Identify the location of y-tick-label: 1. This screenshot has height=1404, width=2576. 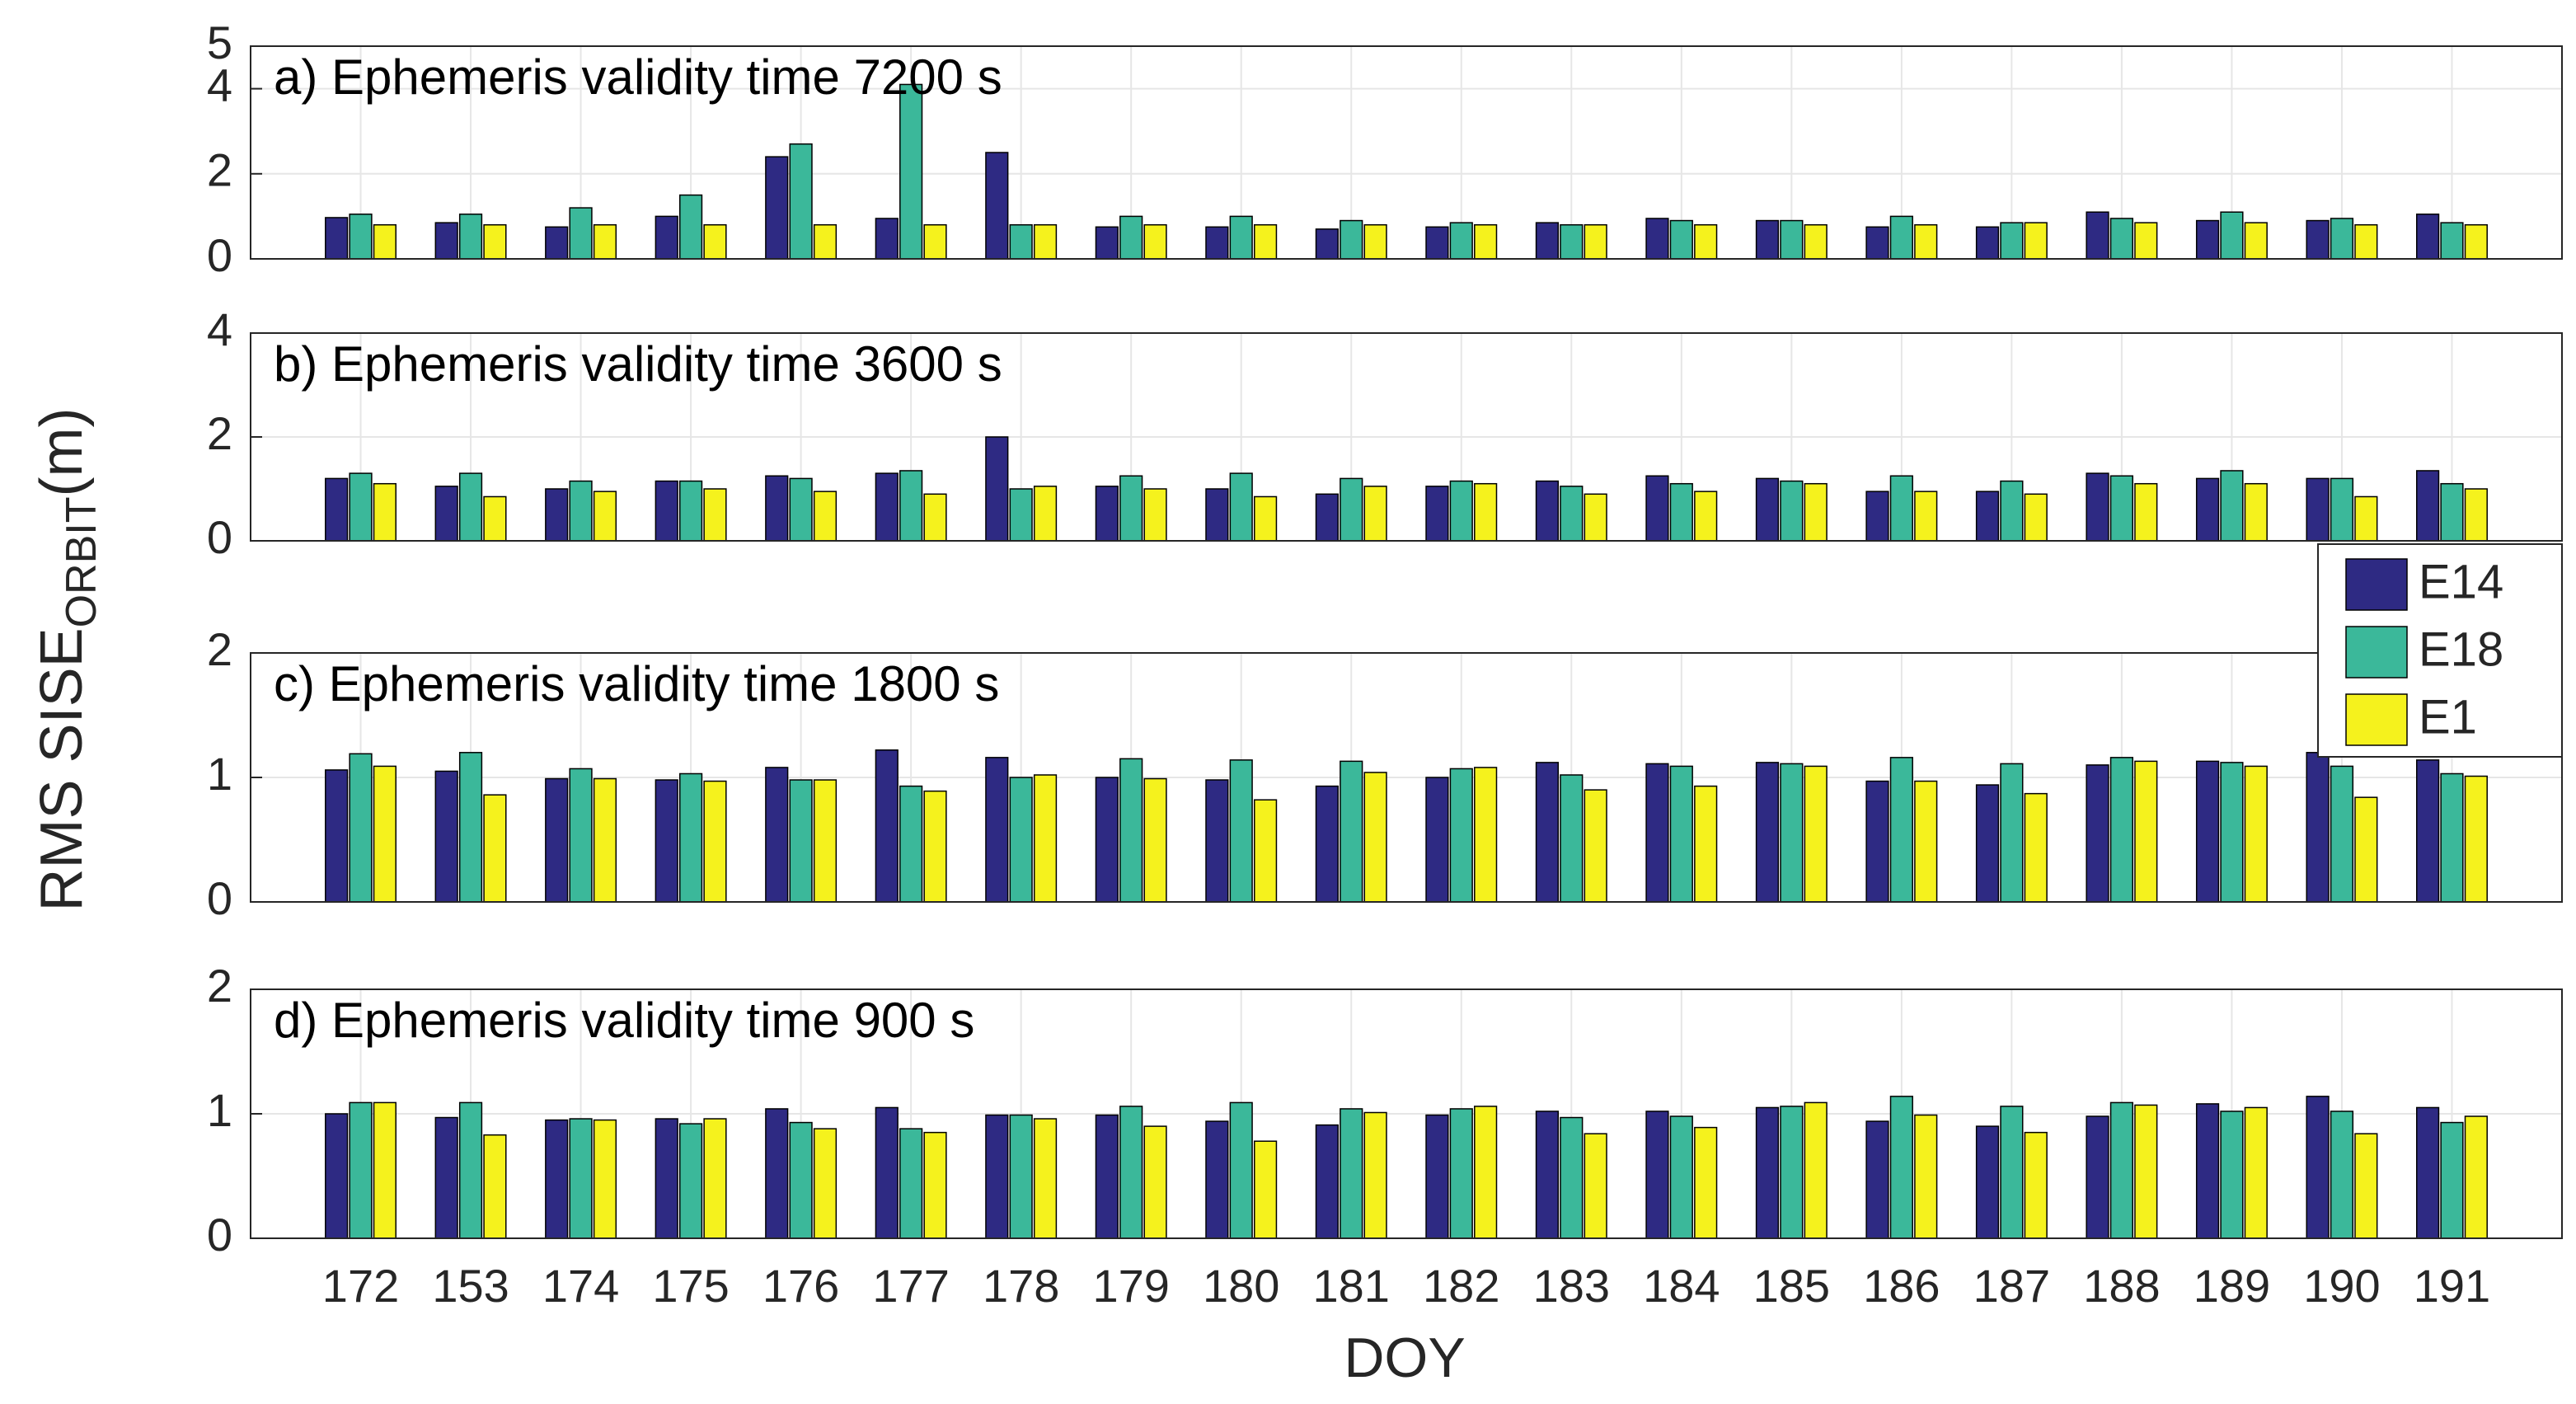
(220, 774).